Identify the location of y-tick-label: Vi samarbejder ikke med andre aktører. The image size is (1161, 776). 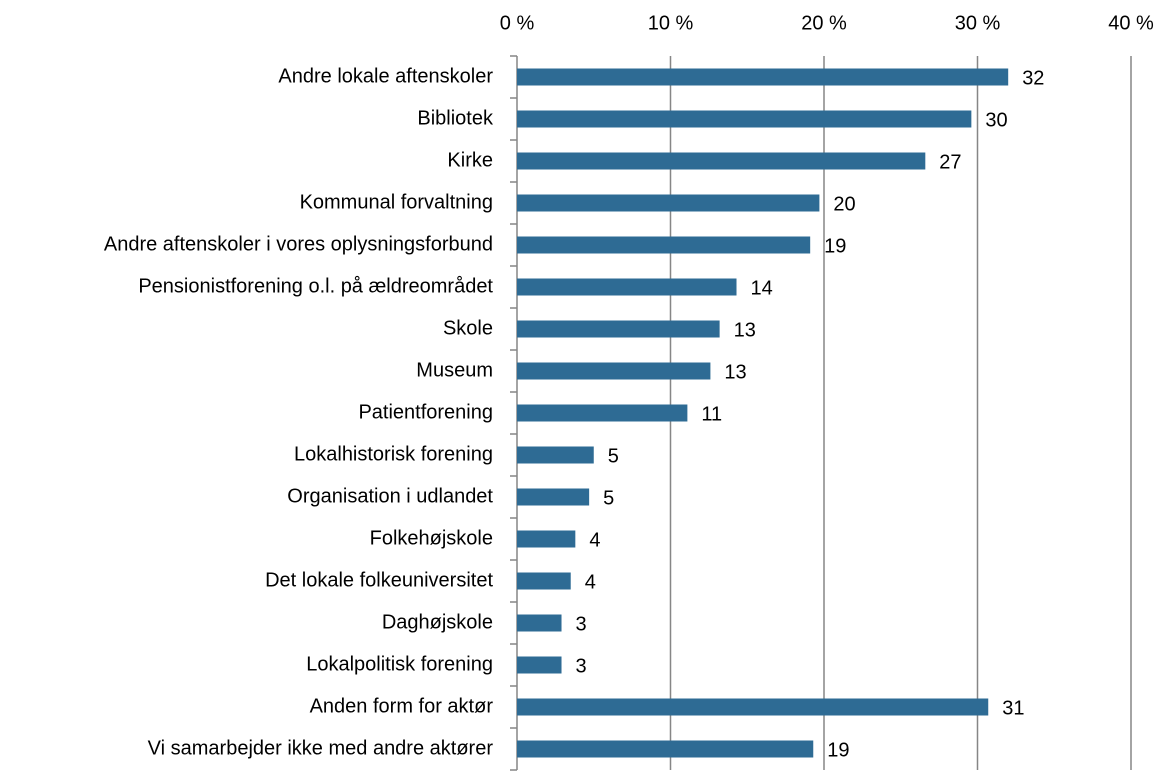
(321, 748).